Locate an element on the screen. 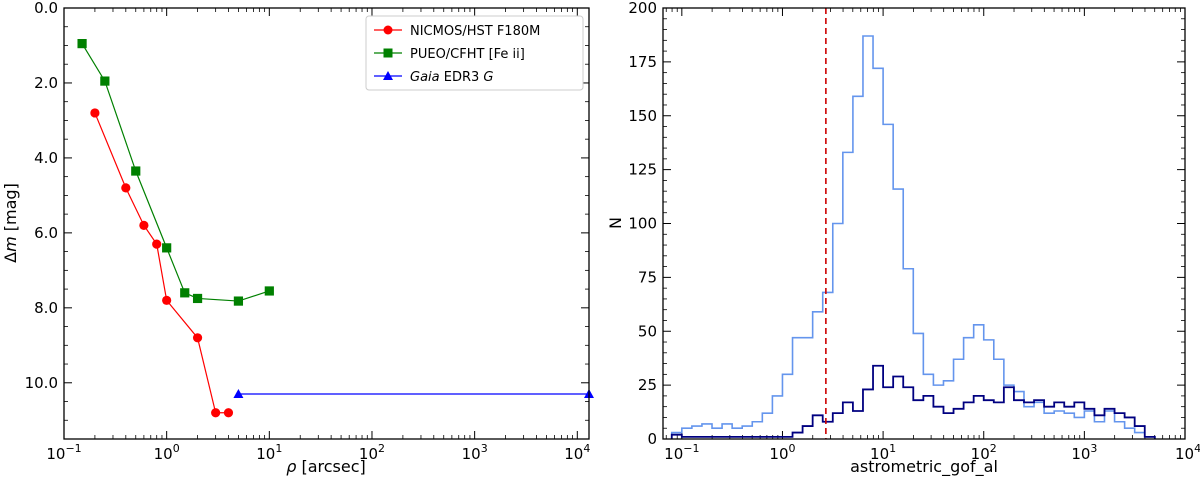 The image size is (1200, 481). right-y-tick-label: 25 is located at coordinates (647, 385).